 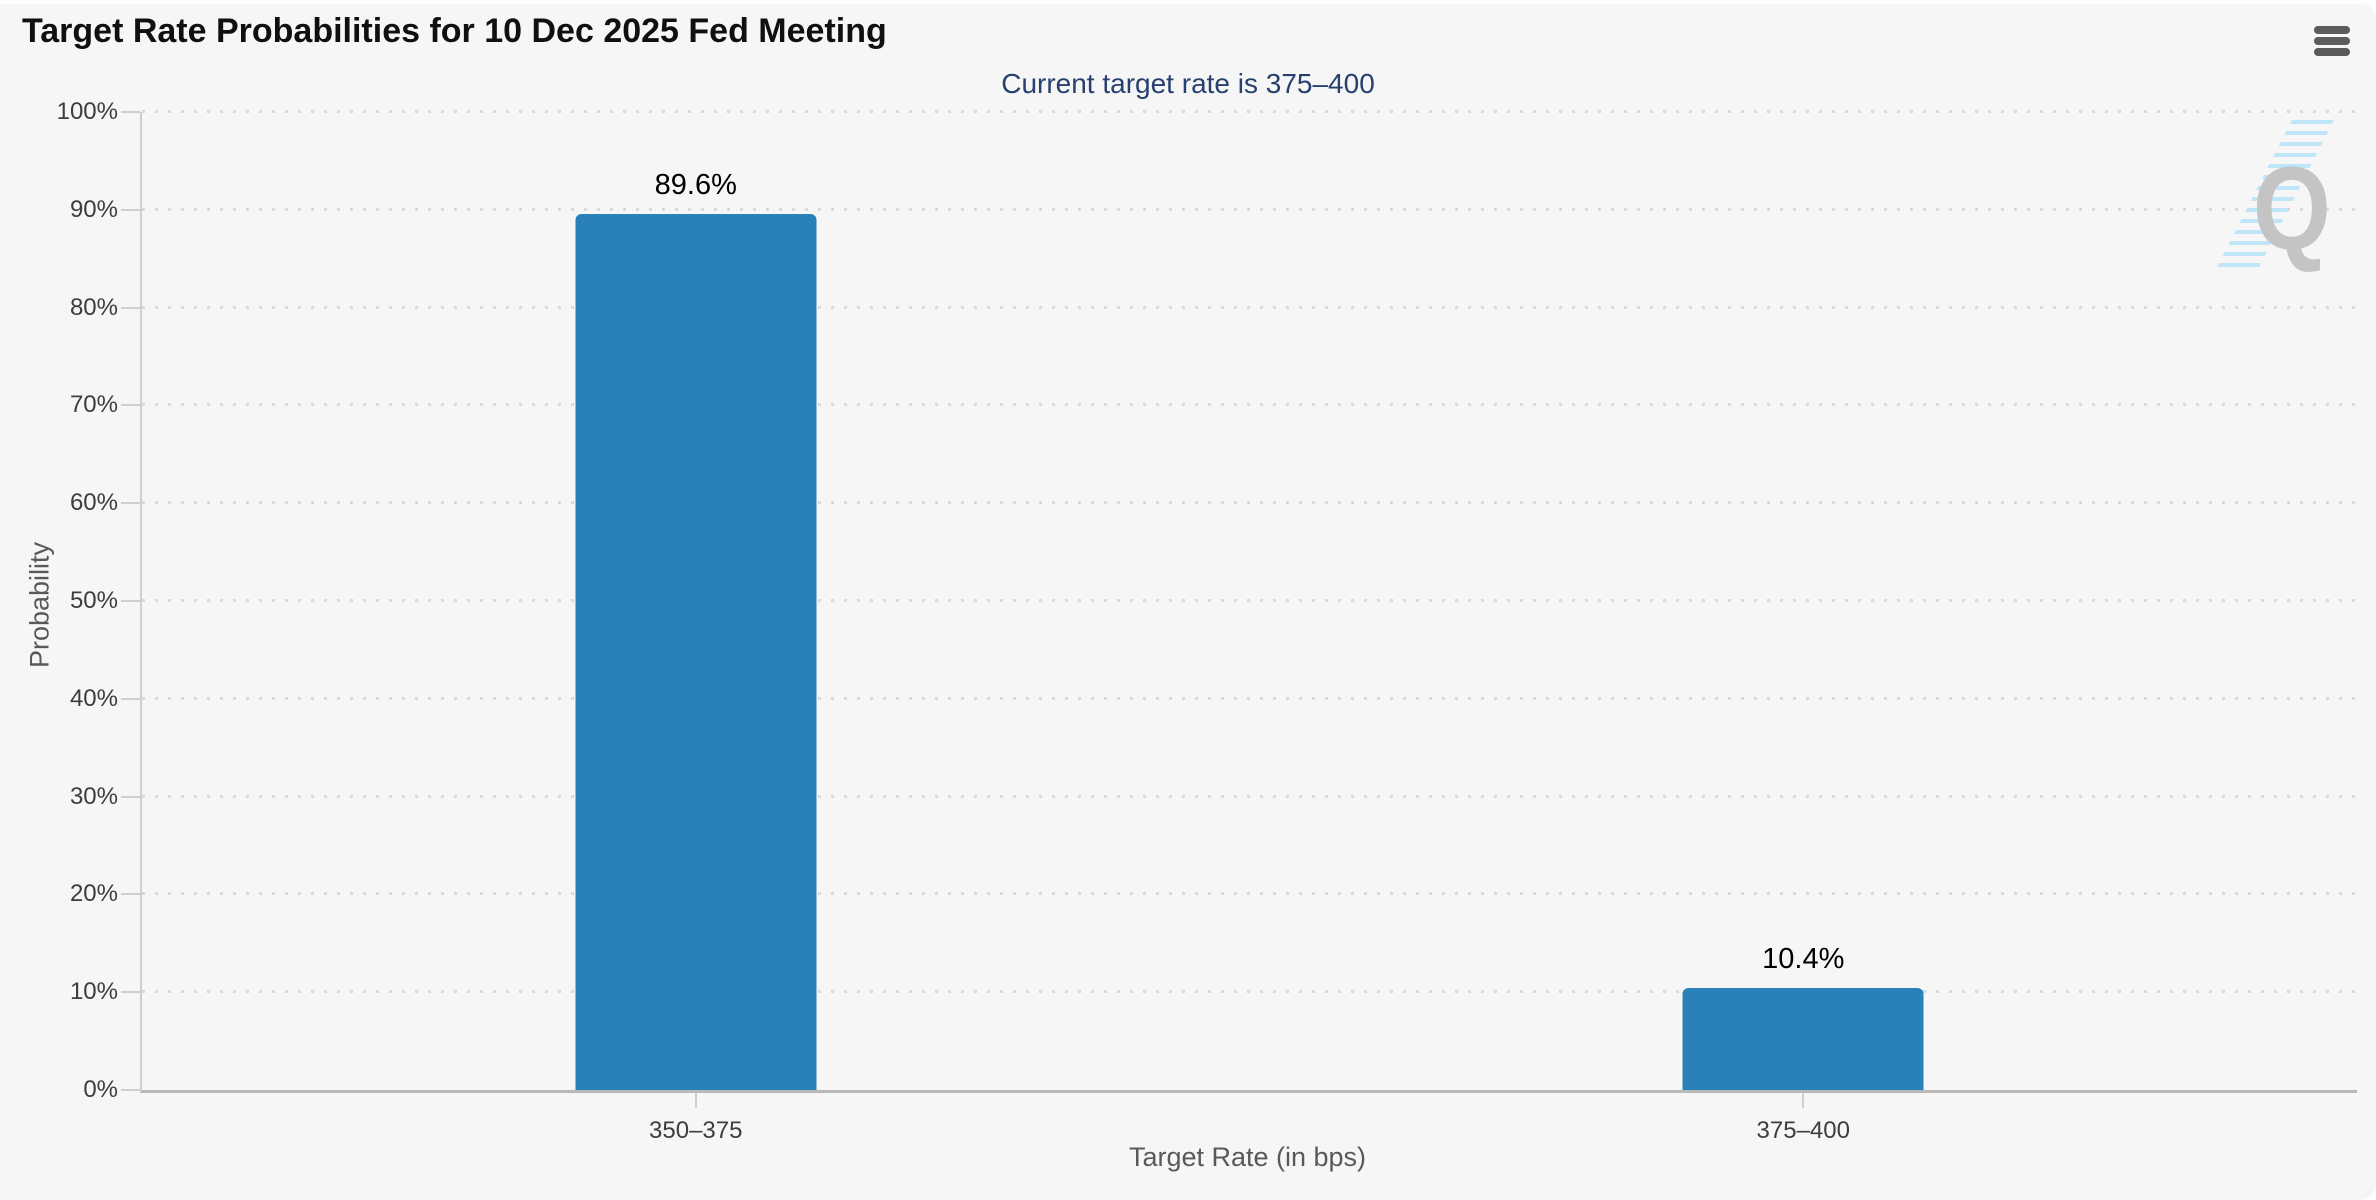 What do you see at coordinates (93, 405) in the screenshot?
I see `y-tick-label: 70%` at bounding box center [93, 405].